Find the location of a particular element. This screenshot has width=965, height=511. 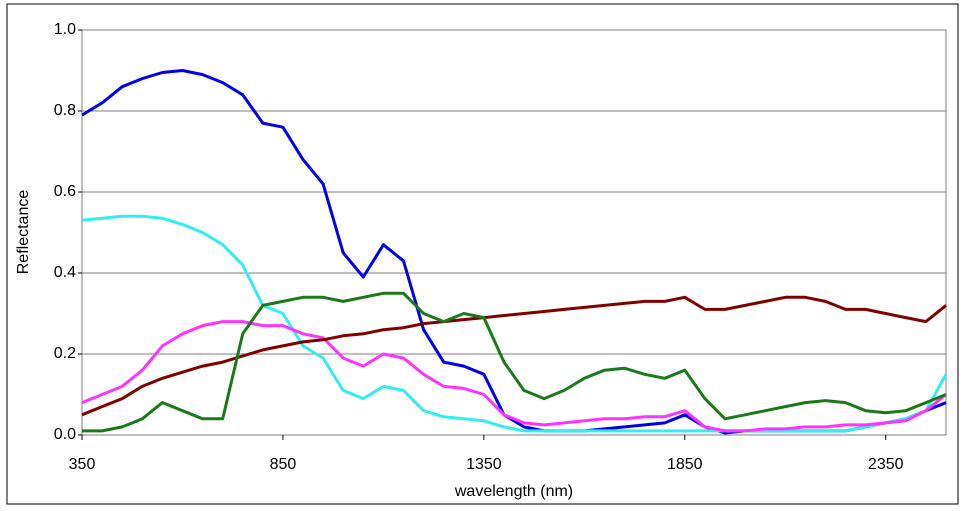

y-tick-label: 0.8 is located at coordinates (65, 110).